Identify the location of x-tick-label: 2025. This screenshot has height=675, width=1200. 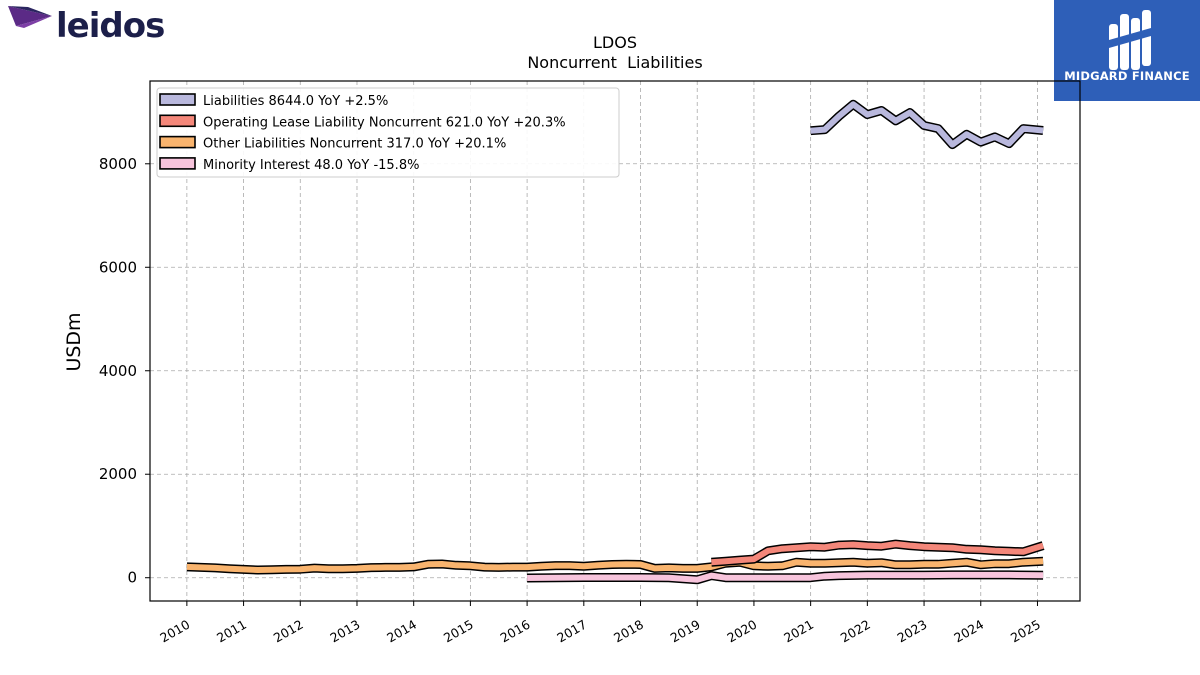
(1025, 631).